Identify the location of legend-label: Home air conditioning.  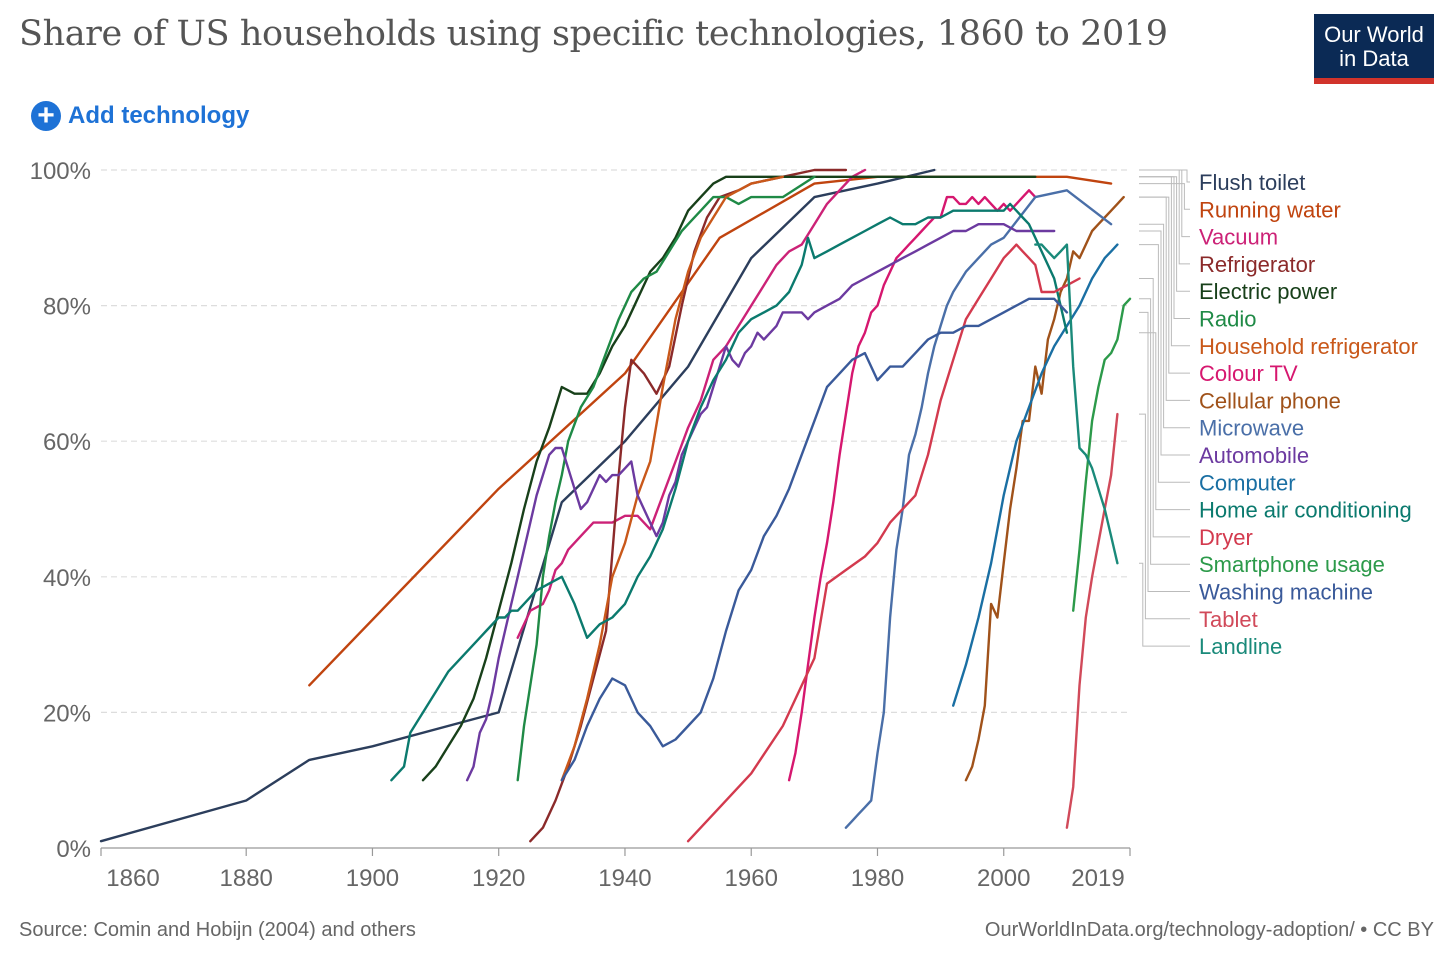
(1305, 510).